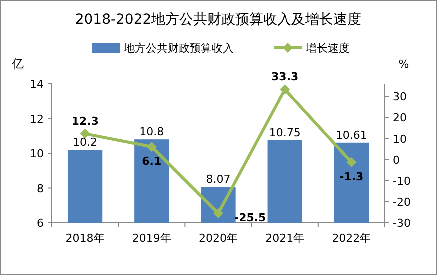 This screenshot has height=275, width=437. Describe the element at coordinates (352, 238) in the screenshot. I see `x-tick-label: 2022年` at that location.